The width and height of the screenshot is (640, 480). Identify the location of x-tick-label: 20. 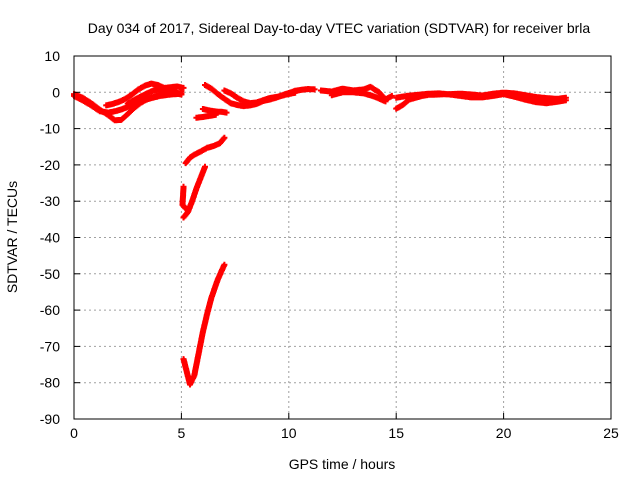
(504, 433).